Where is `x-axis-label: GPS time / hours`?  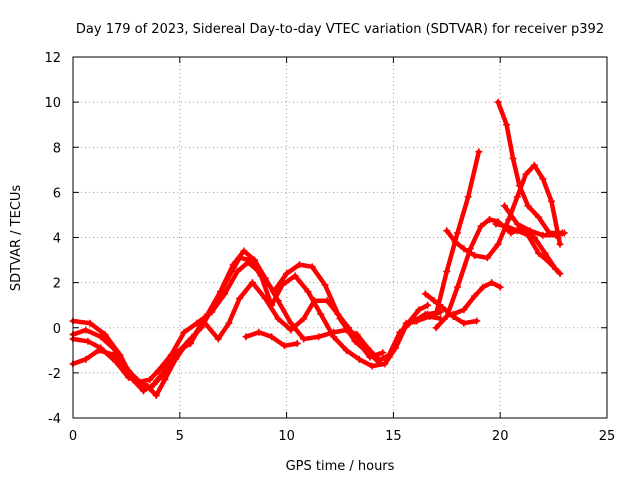
x-axis-label: GPS time / hours is located at coordinates (340, 466).